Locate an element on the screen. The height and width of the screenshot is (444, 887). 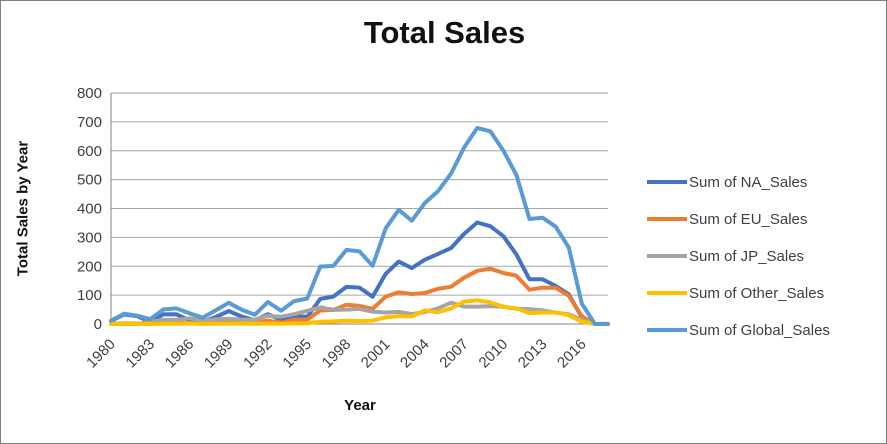
na-sales-line-swatch is located at coordinates (667, 182).